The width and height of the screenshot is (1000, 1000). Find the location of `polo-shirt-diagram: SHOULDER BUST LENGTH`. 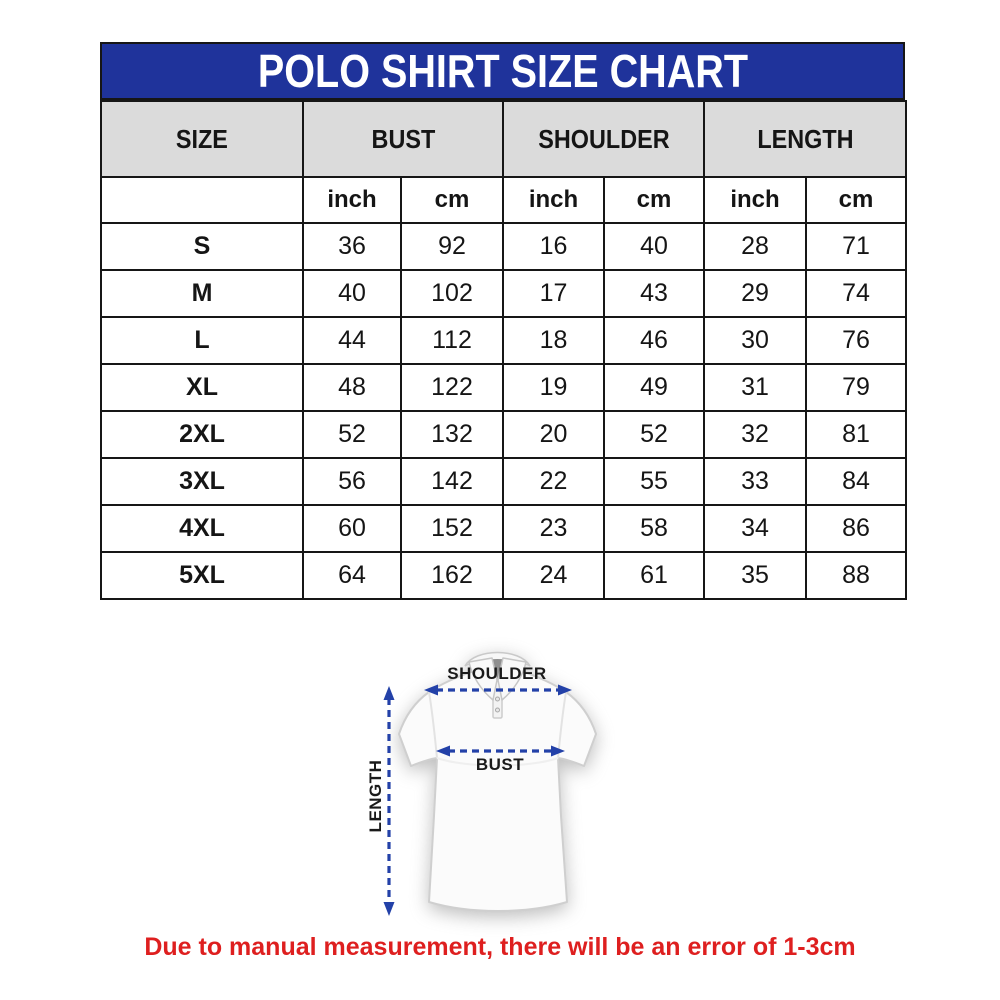

polo-shirt-diagram: SHOULDER BUST LENGTH is located at coordinates (520, 788).